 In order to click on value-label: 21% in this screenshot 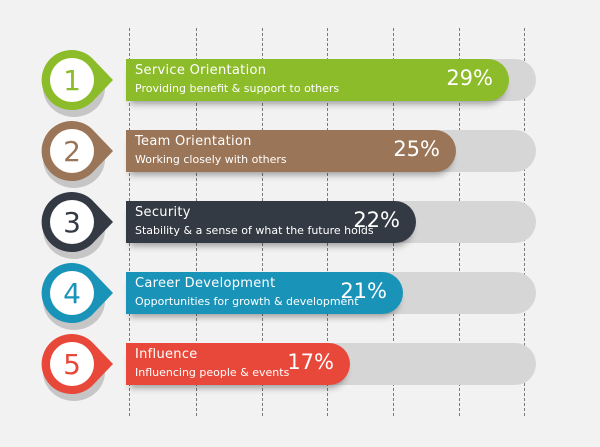, I will do `click(363, 291)`.